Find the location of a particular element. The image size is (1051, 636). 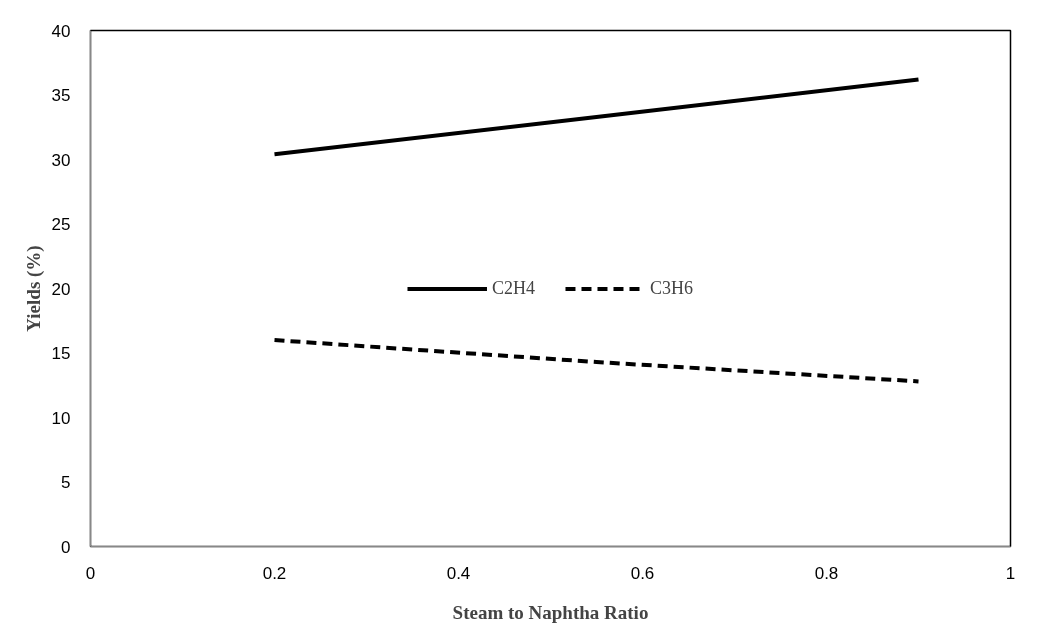

y-tick-label: 0 is located at coordinates (66, 547).